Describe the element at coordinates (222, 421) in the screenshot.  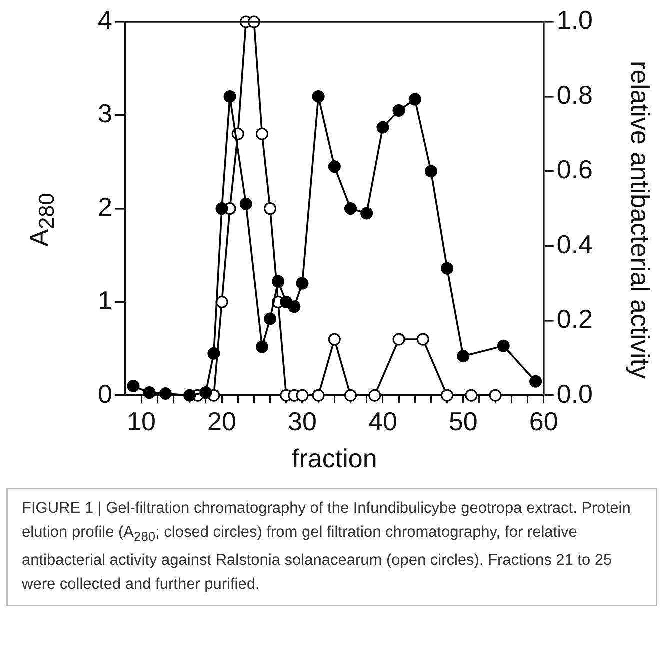
I see `x-tick-label: 20` at that location.